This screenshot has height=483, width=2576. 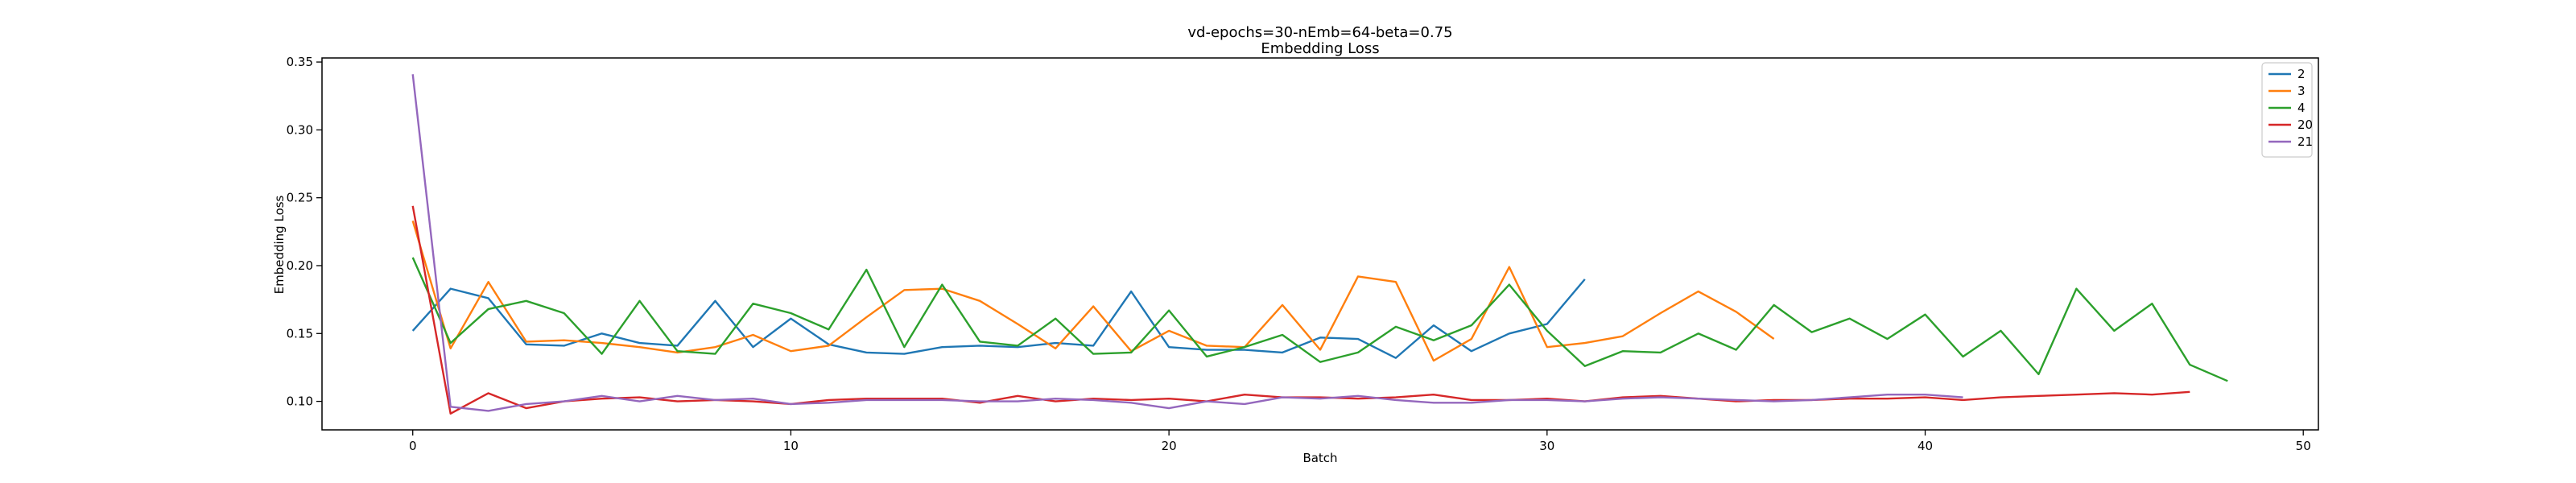 What do you see at coordinates (300, 62) in the screenshot?
I see `y-tick-label: 0.35` at bounding box center [300, 62].